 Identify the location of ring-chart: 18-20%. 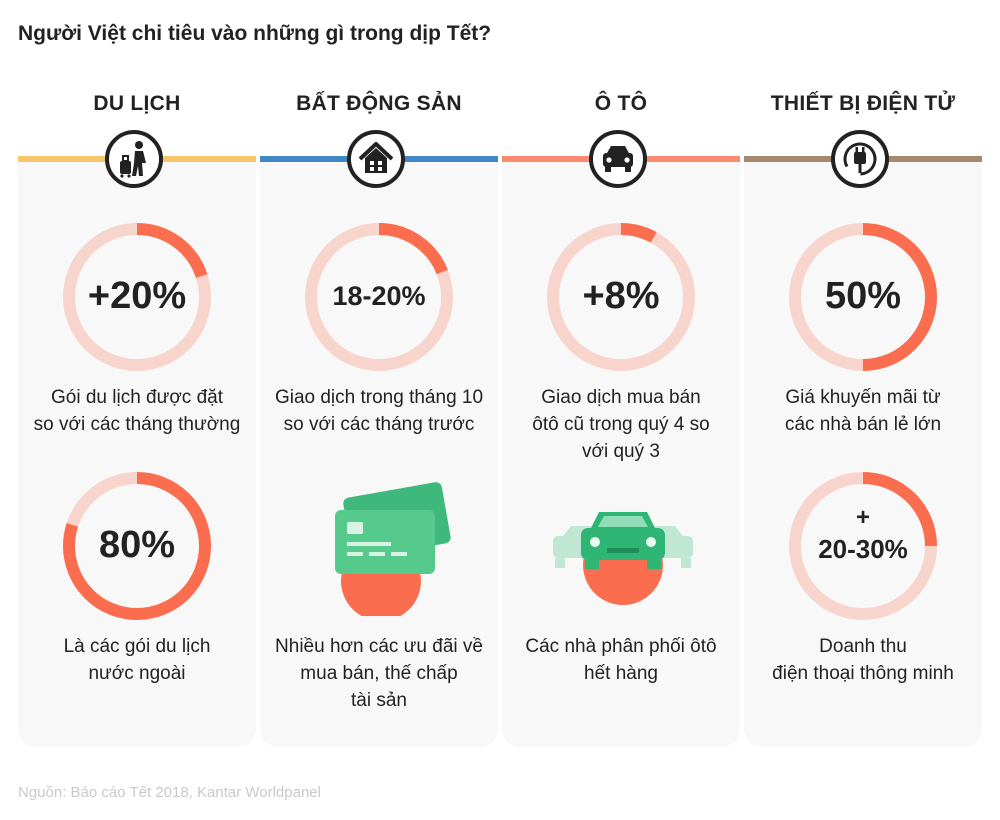
(379, 297).